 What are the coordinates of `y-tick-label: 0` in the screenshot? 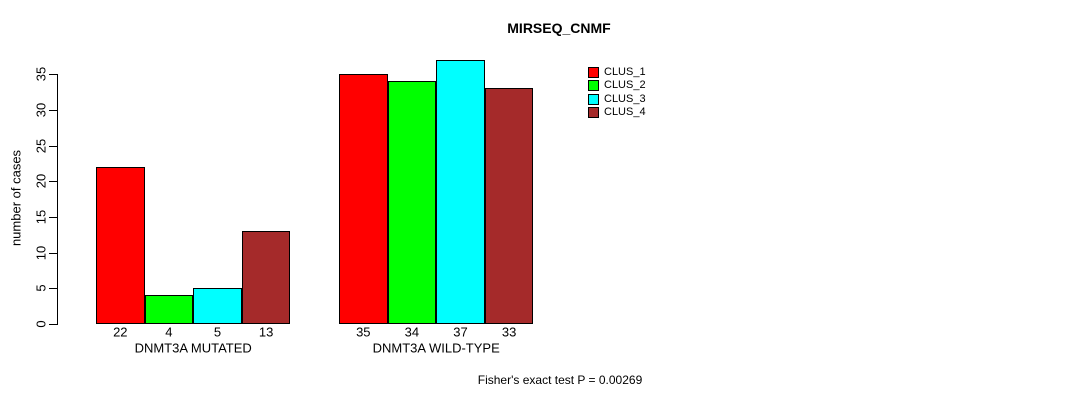 It's located at (41, 324).